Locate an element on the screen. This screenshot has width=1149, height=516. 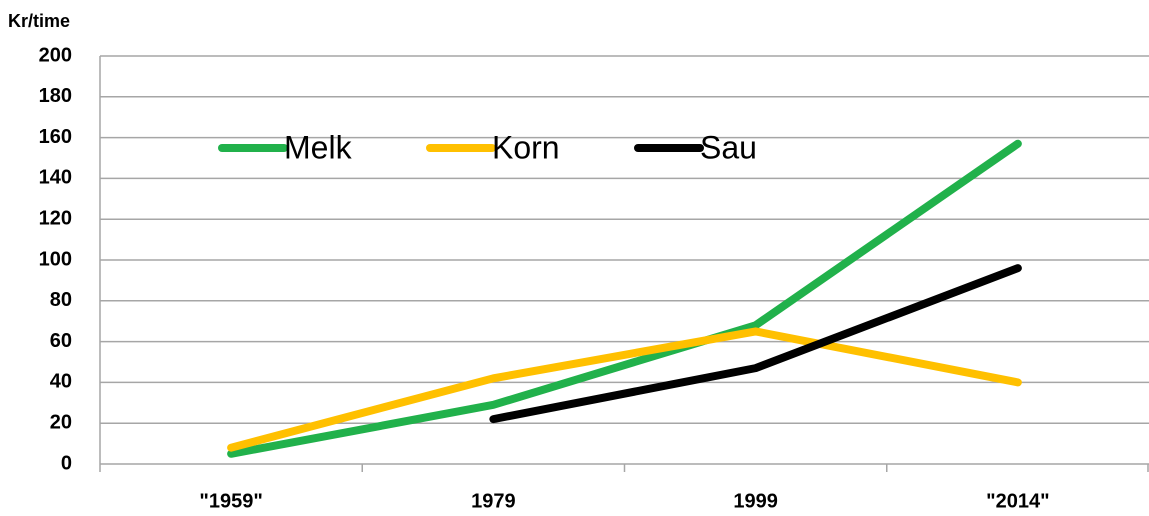
y-tick-label: 60 is located at coordinates (61, 341).